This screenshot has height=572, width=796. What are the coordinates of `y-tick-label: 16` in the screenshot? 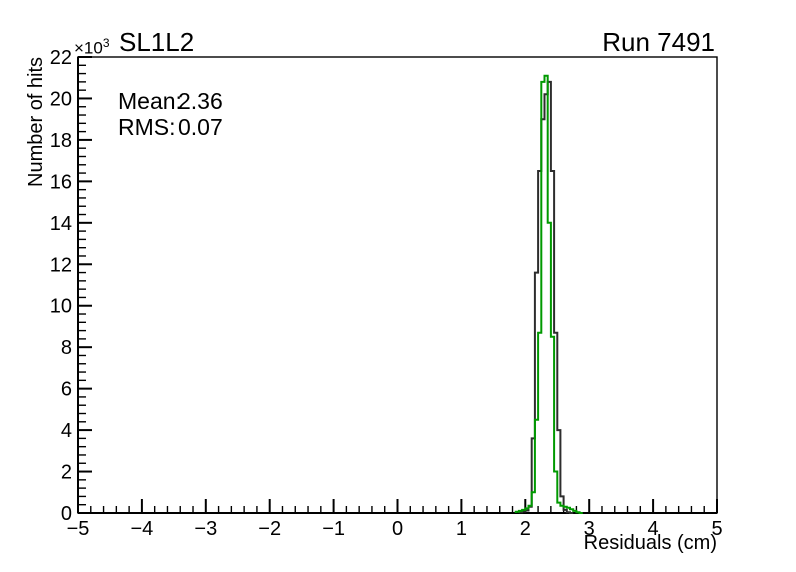 It's located at (61, 182).